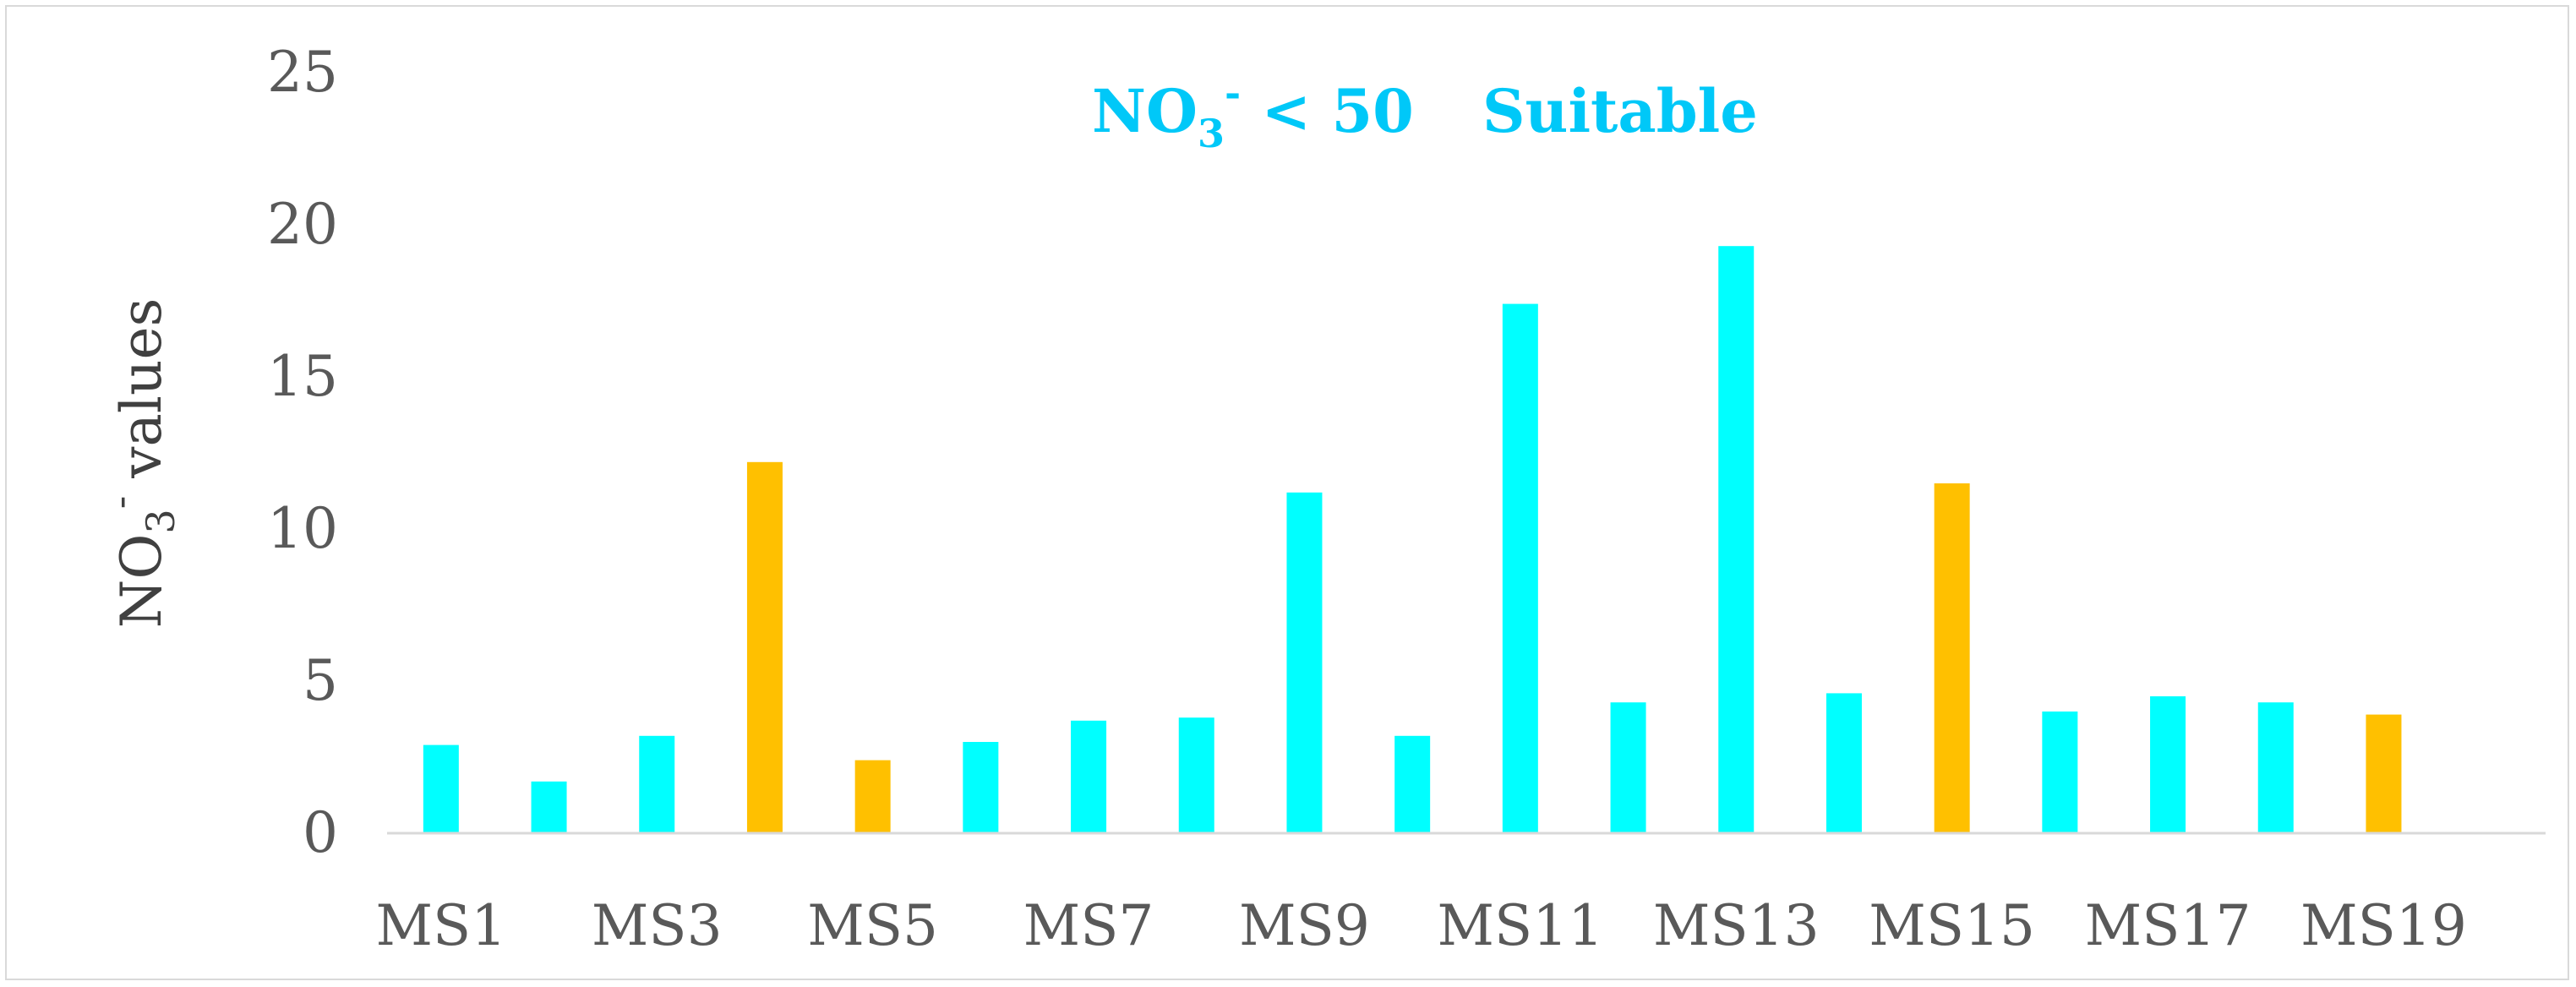 This screenshot has height=987, width=2576. Describe the element at coordinates (872, 925) in the screenshot. I see `x-tick-label: MS5` at that location.